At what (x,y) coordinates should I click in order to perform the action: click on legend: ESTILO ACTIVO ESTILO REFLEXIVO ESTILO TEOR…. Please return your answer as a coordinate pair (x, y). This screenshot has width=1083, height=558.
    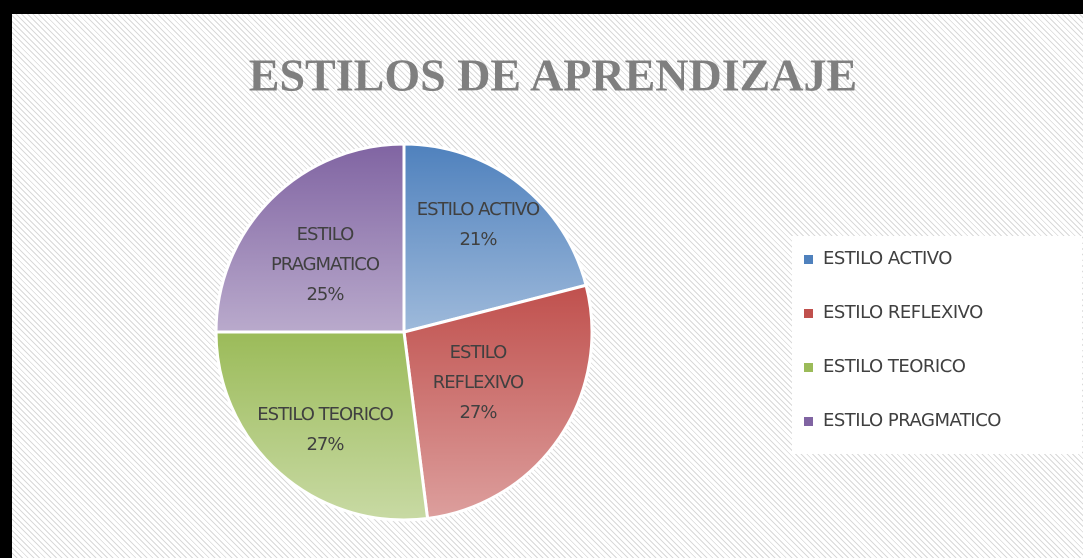
    Looking at the image, I should click on (937, 345).